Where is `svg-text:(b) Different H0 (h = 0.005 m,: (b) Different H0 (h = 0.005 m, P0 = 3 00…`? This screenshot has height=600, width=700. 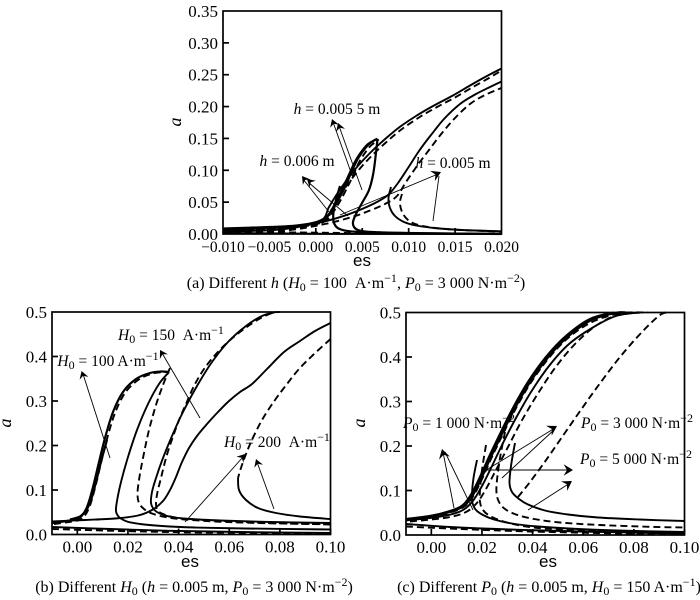
svg-text:(b) Different H0 (h = 0.005 m,: (b) Different H0 (h = 0.005 m, P0 = 3 00… is located at coordinates (194, 586).